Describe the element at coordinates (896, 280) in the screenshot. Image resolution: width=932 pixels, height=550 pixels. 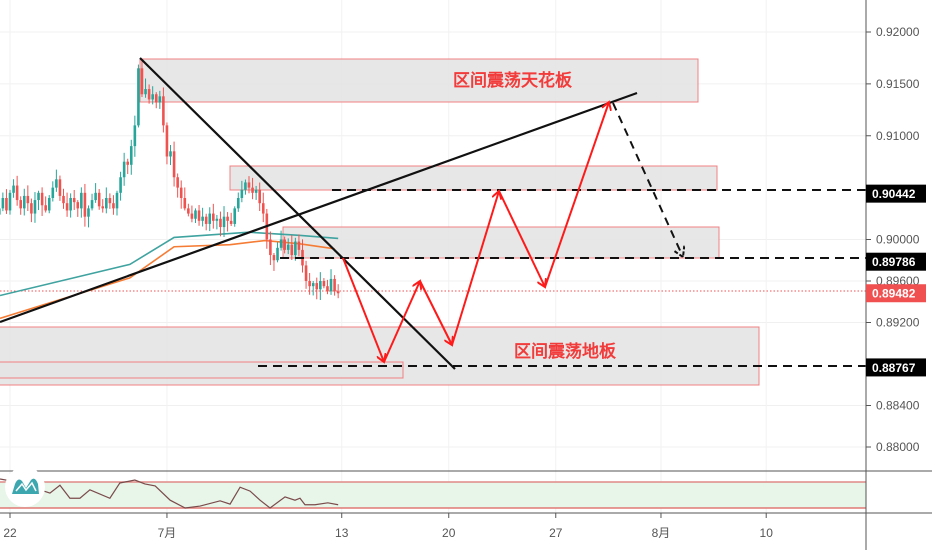
I see `price-tags: 0.90442 0.89786 0.89482 0.88767` at that location.